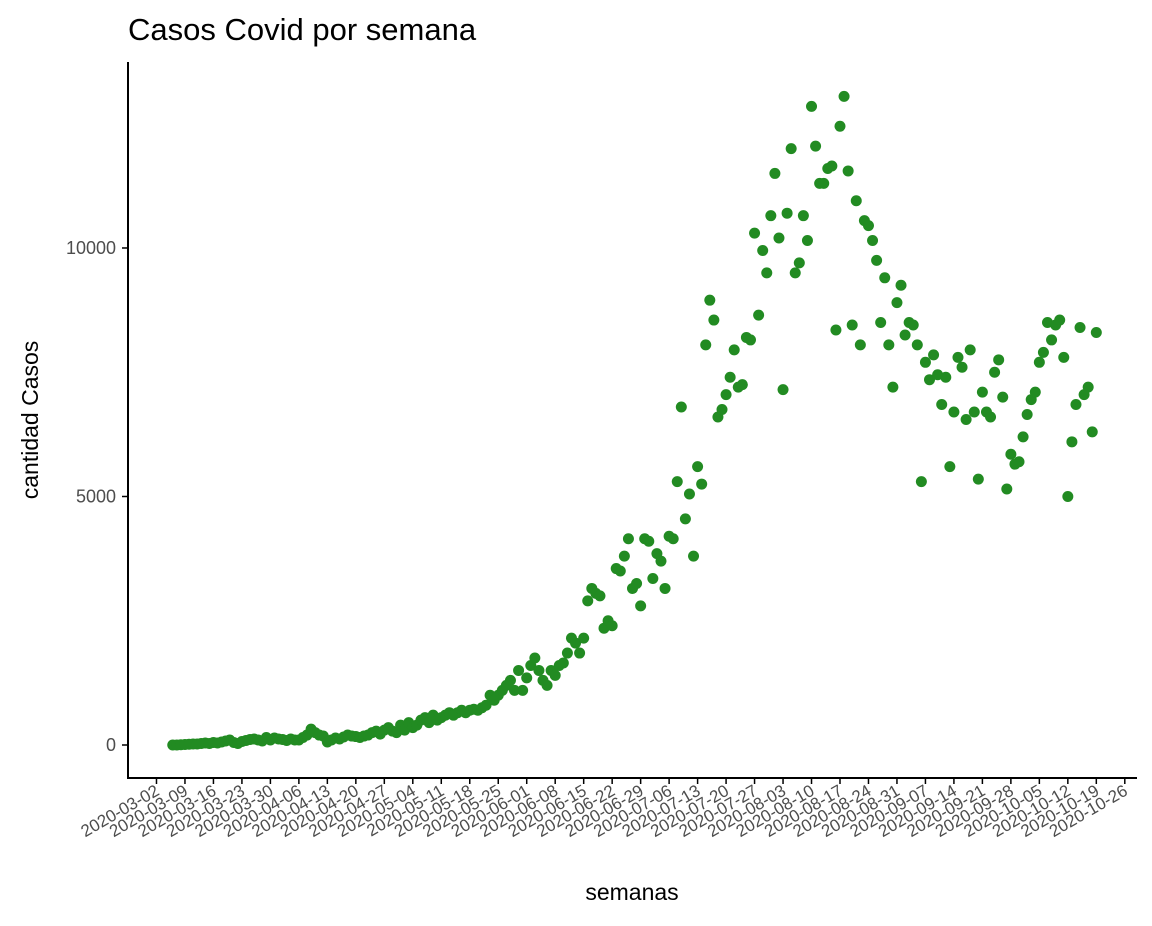  I want to click on chart-title: Casos Covid por semana, so click(302, 29).